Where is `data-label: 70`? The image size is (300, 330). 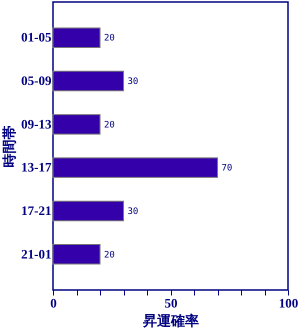
data-label: 70 is located at coordinates (227, 169).